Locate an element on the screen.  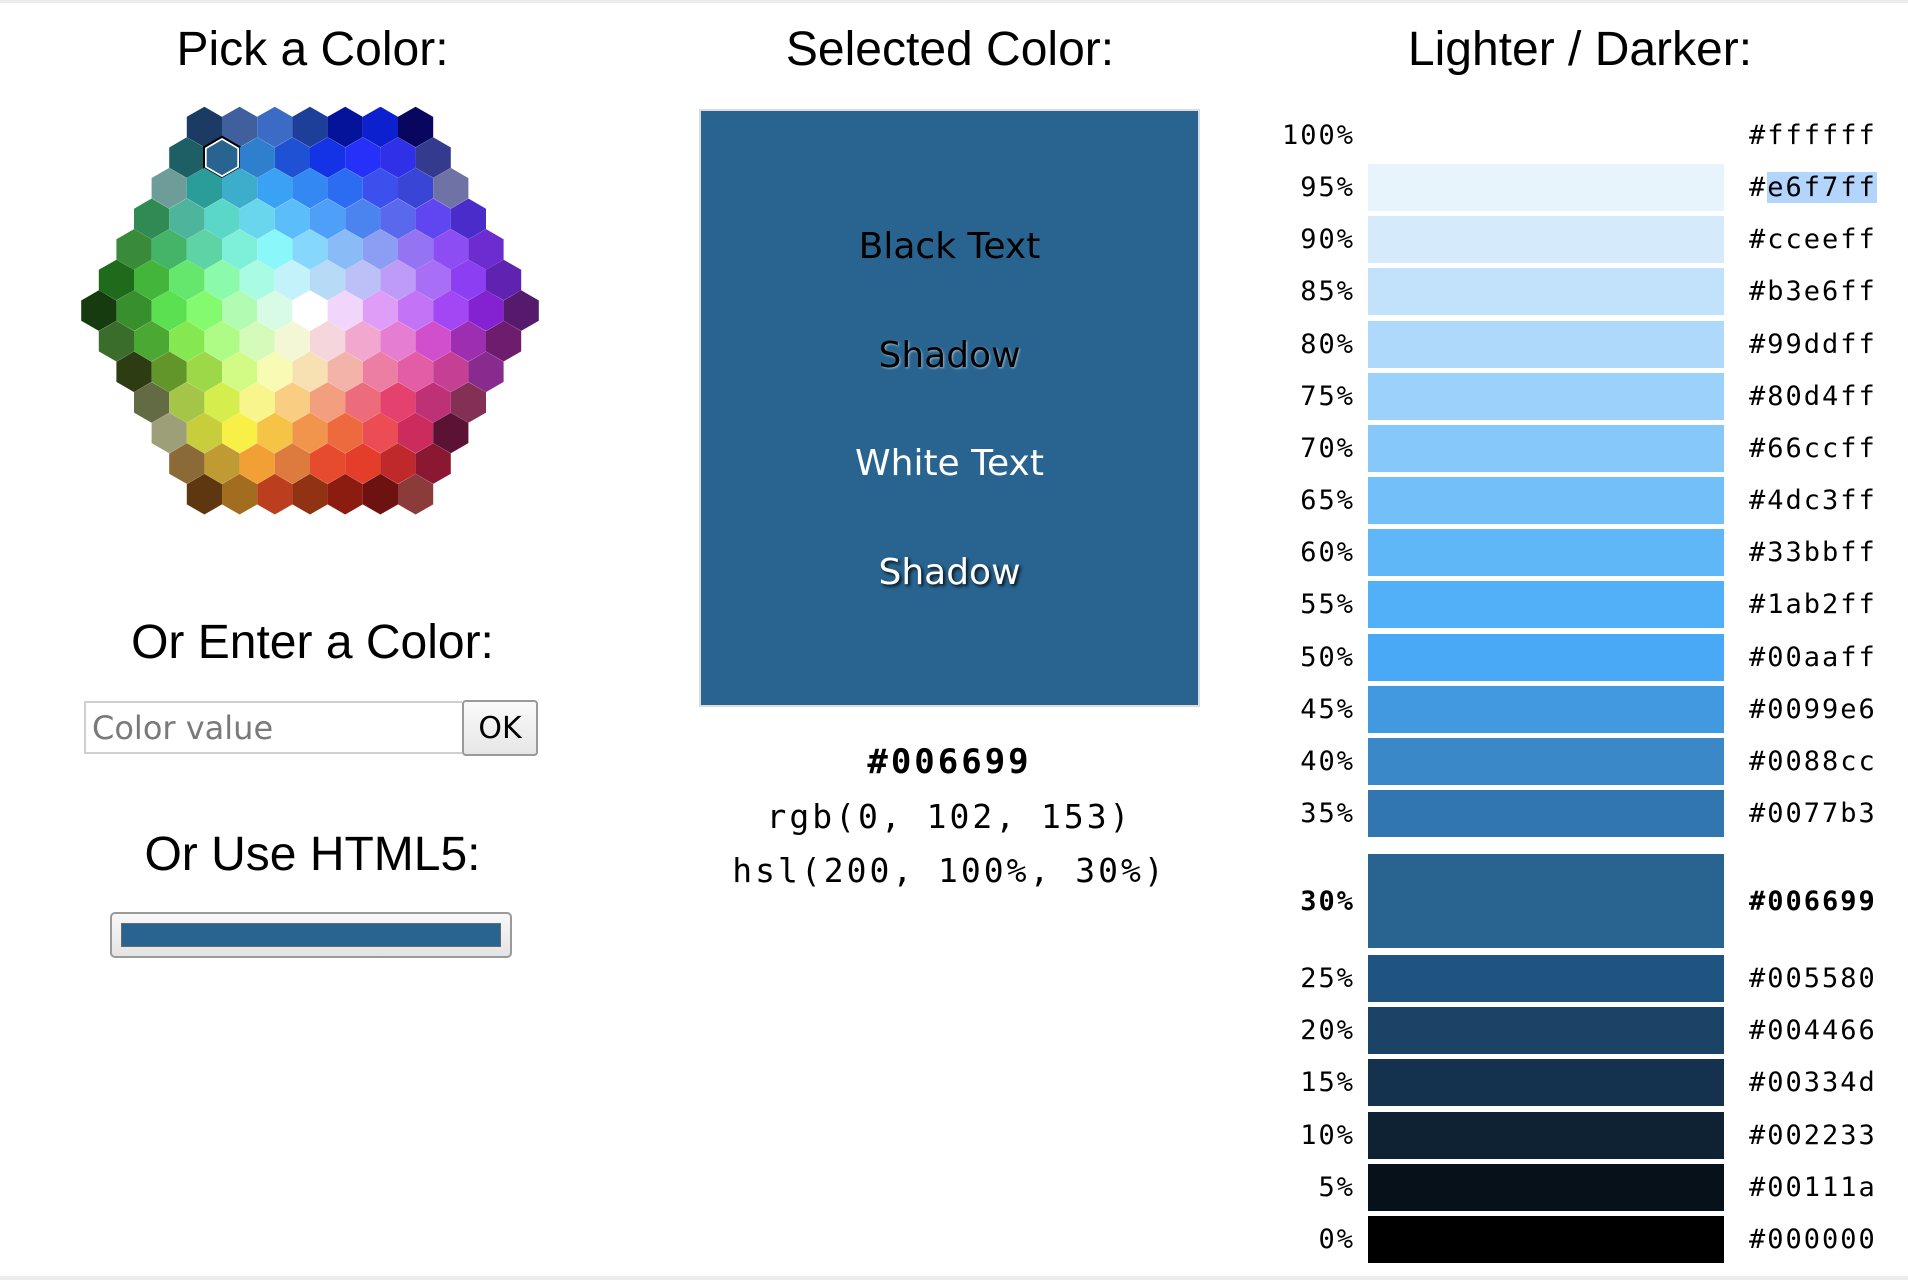
shade-row: 50% #00aaff is located at coordinates (1580, 657).